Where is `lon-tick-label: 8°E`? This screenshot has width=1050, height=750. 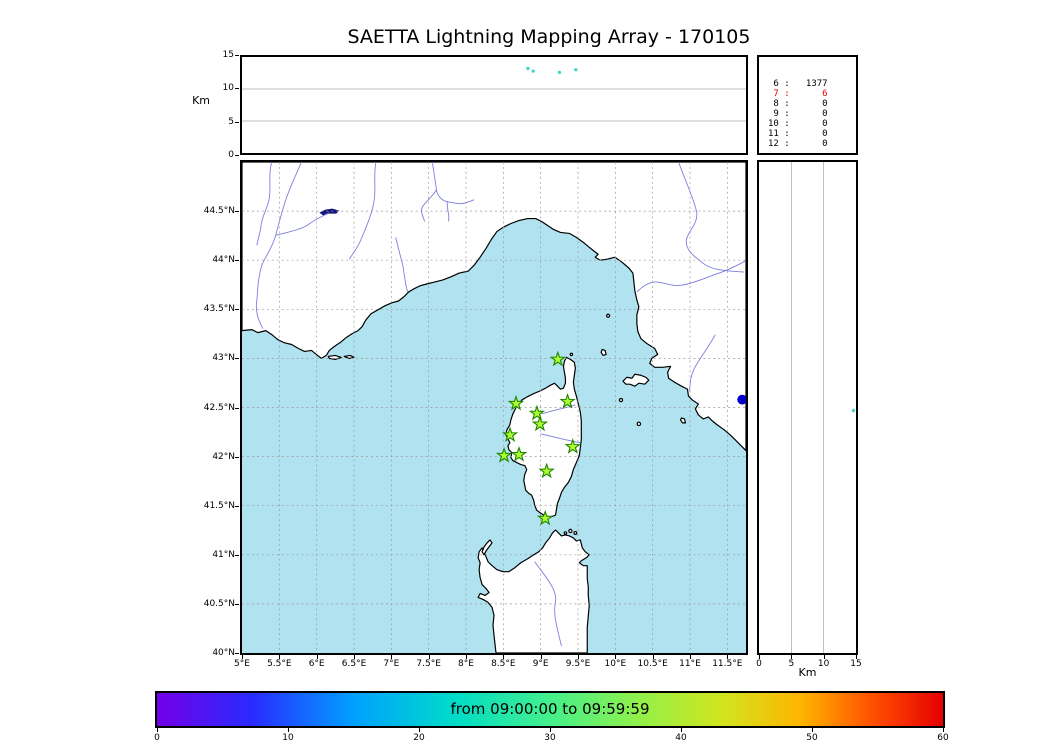 lon-tick-label: 8°E is located at coordinates (466, 664).